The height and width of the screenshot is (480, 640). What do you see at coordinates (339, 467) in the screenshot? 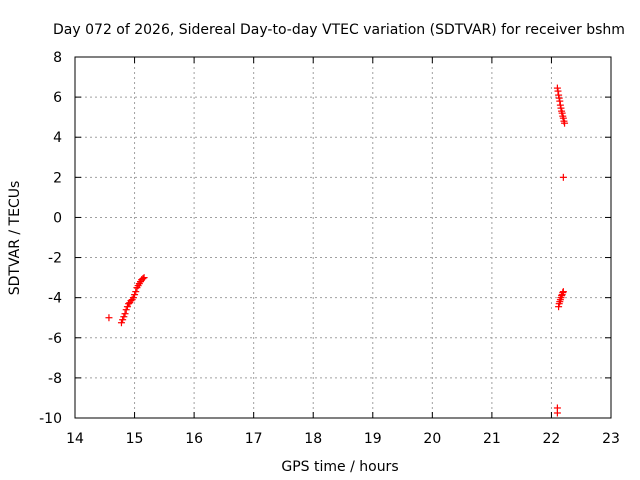
I see `x-axis-label: GPS time / hours` at bounding box center [339, 467].